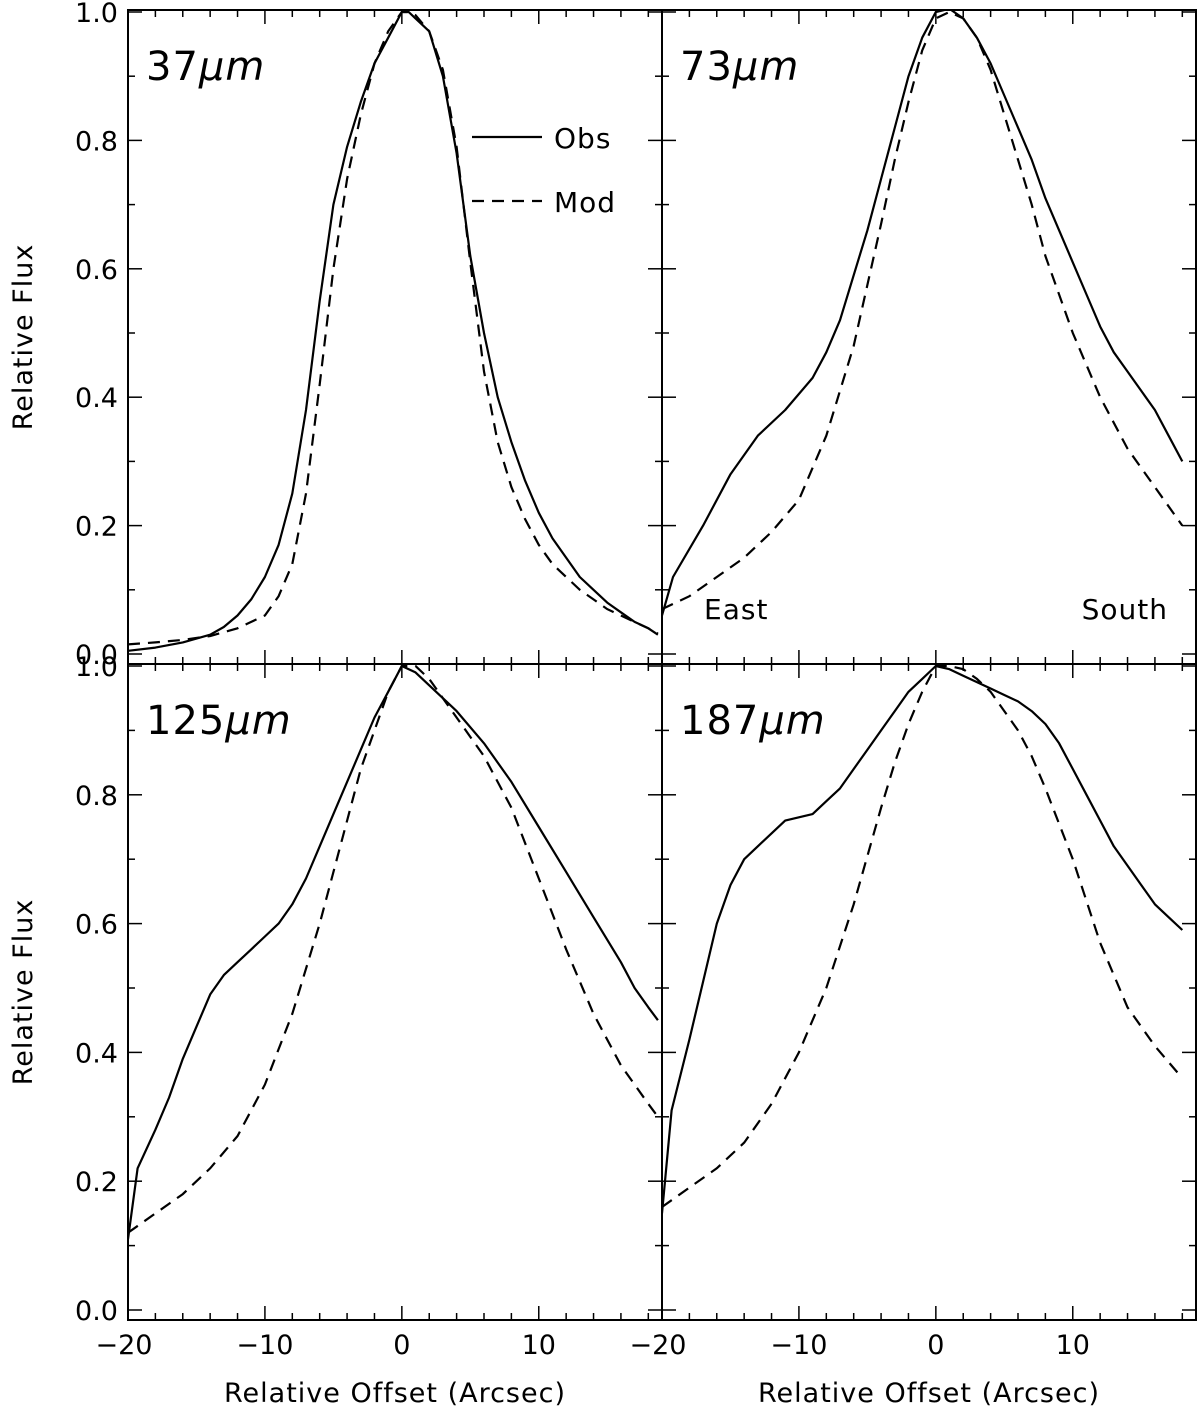 The width and height of the screenshot is (1200, 1423). What do you see at coordinates (585, 202) in the screenshot?
I see `legend-label-mod: Mod` at bounding box center [585, 202].